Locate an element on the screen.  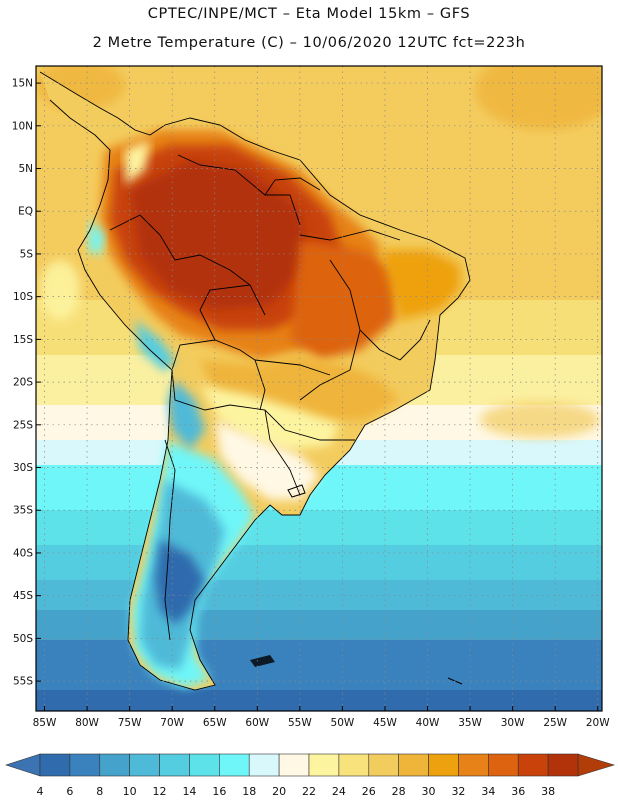
lon-tick-label: 85W is located at coordinates (45, 723).